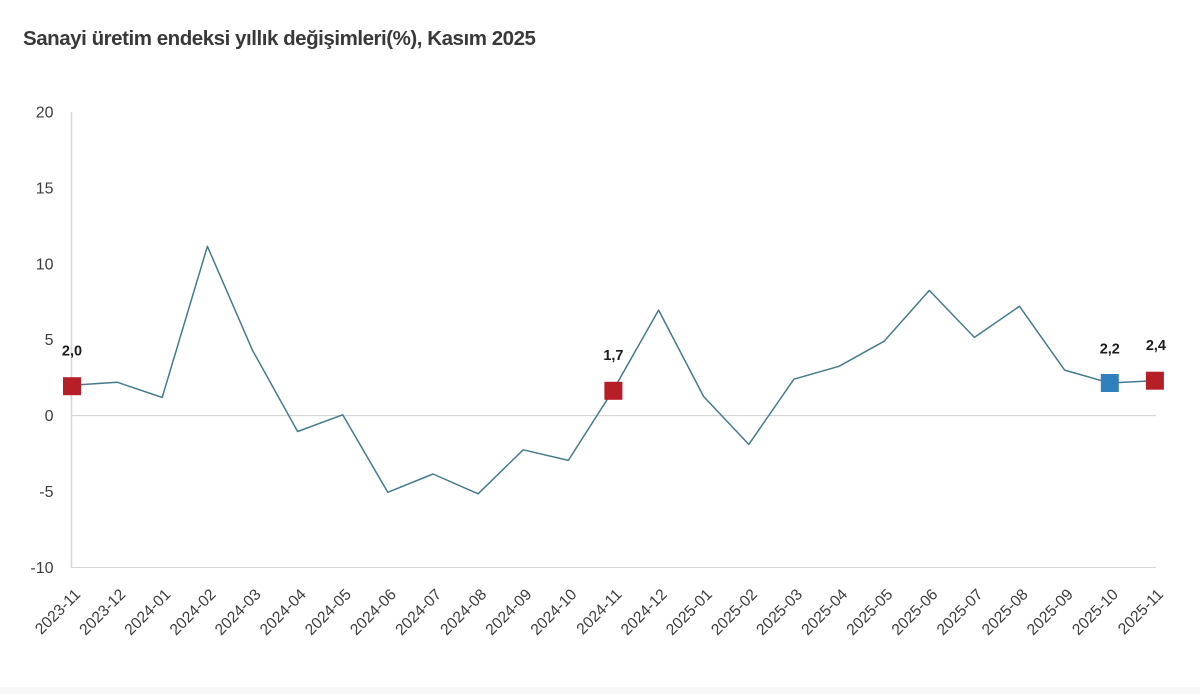 Image resolution: width=1200 pixels, height=694 pixels. Describe the element at coordinates (49, 340) in the screenshot. I see `svg-text: 5` at that location.